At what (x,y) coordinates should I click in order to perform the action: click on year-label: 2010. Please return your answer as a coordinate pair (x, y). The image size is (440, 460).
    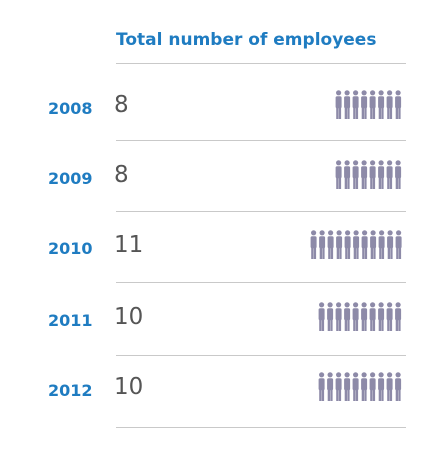
    Looking at the image, I should click on (70, 248).